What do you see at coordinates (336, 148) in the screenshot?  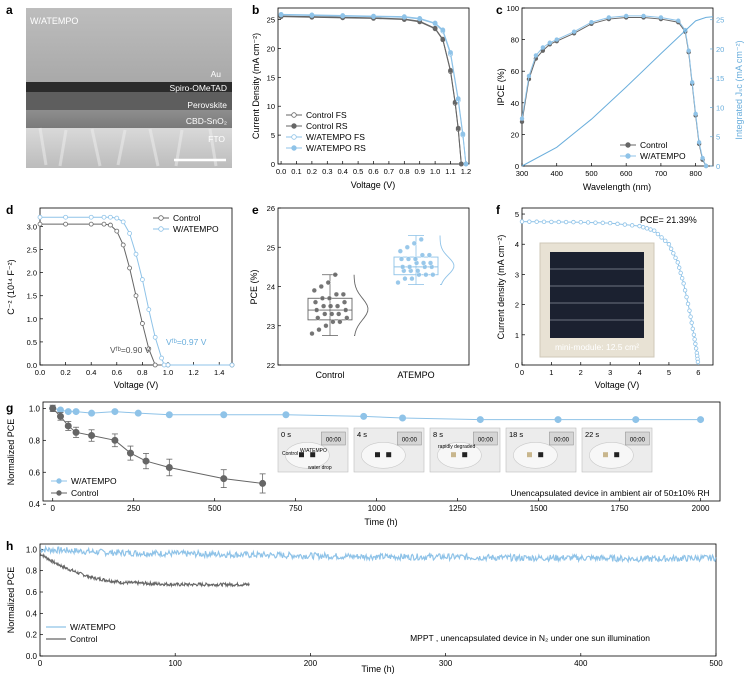 I see `legend-b-entry-label: W/ATEMPO RS` at bounding box center [336, 148].